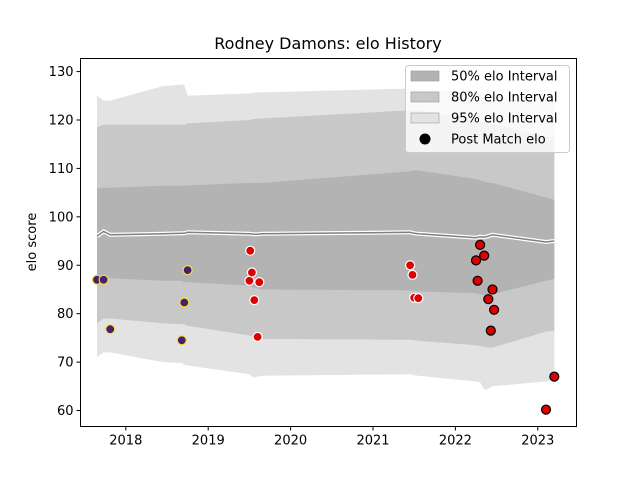  Describe the element at coordinates (65, 411) in the screenshot. I see `y-tick-label: 60` at that location.